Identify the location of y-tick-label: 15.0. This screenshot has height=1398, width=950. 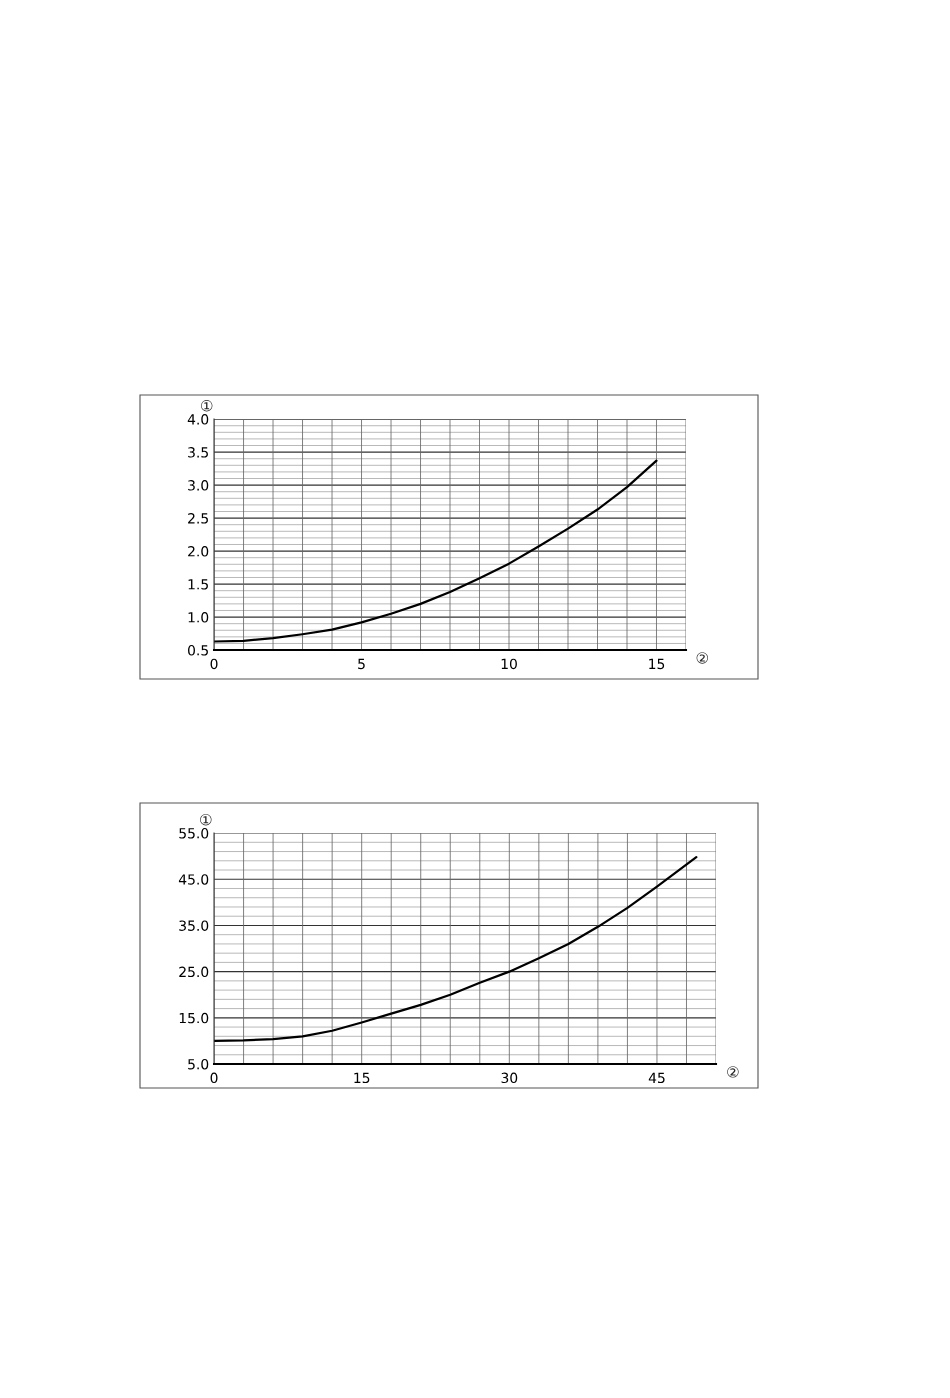
(194, 1018).